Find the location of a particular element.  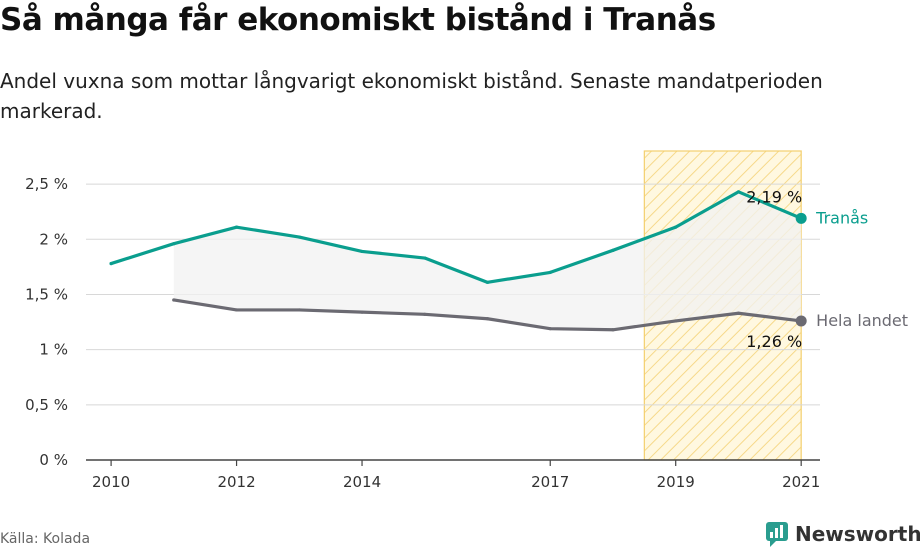

x-tick-label: 2019 is located at coordinates (676, 482).